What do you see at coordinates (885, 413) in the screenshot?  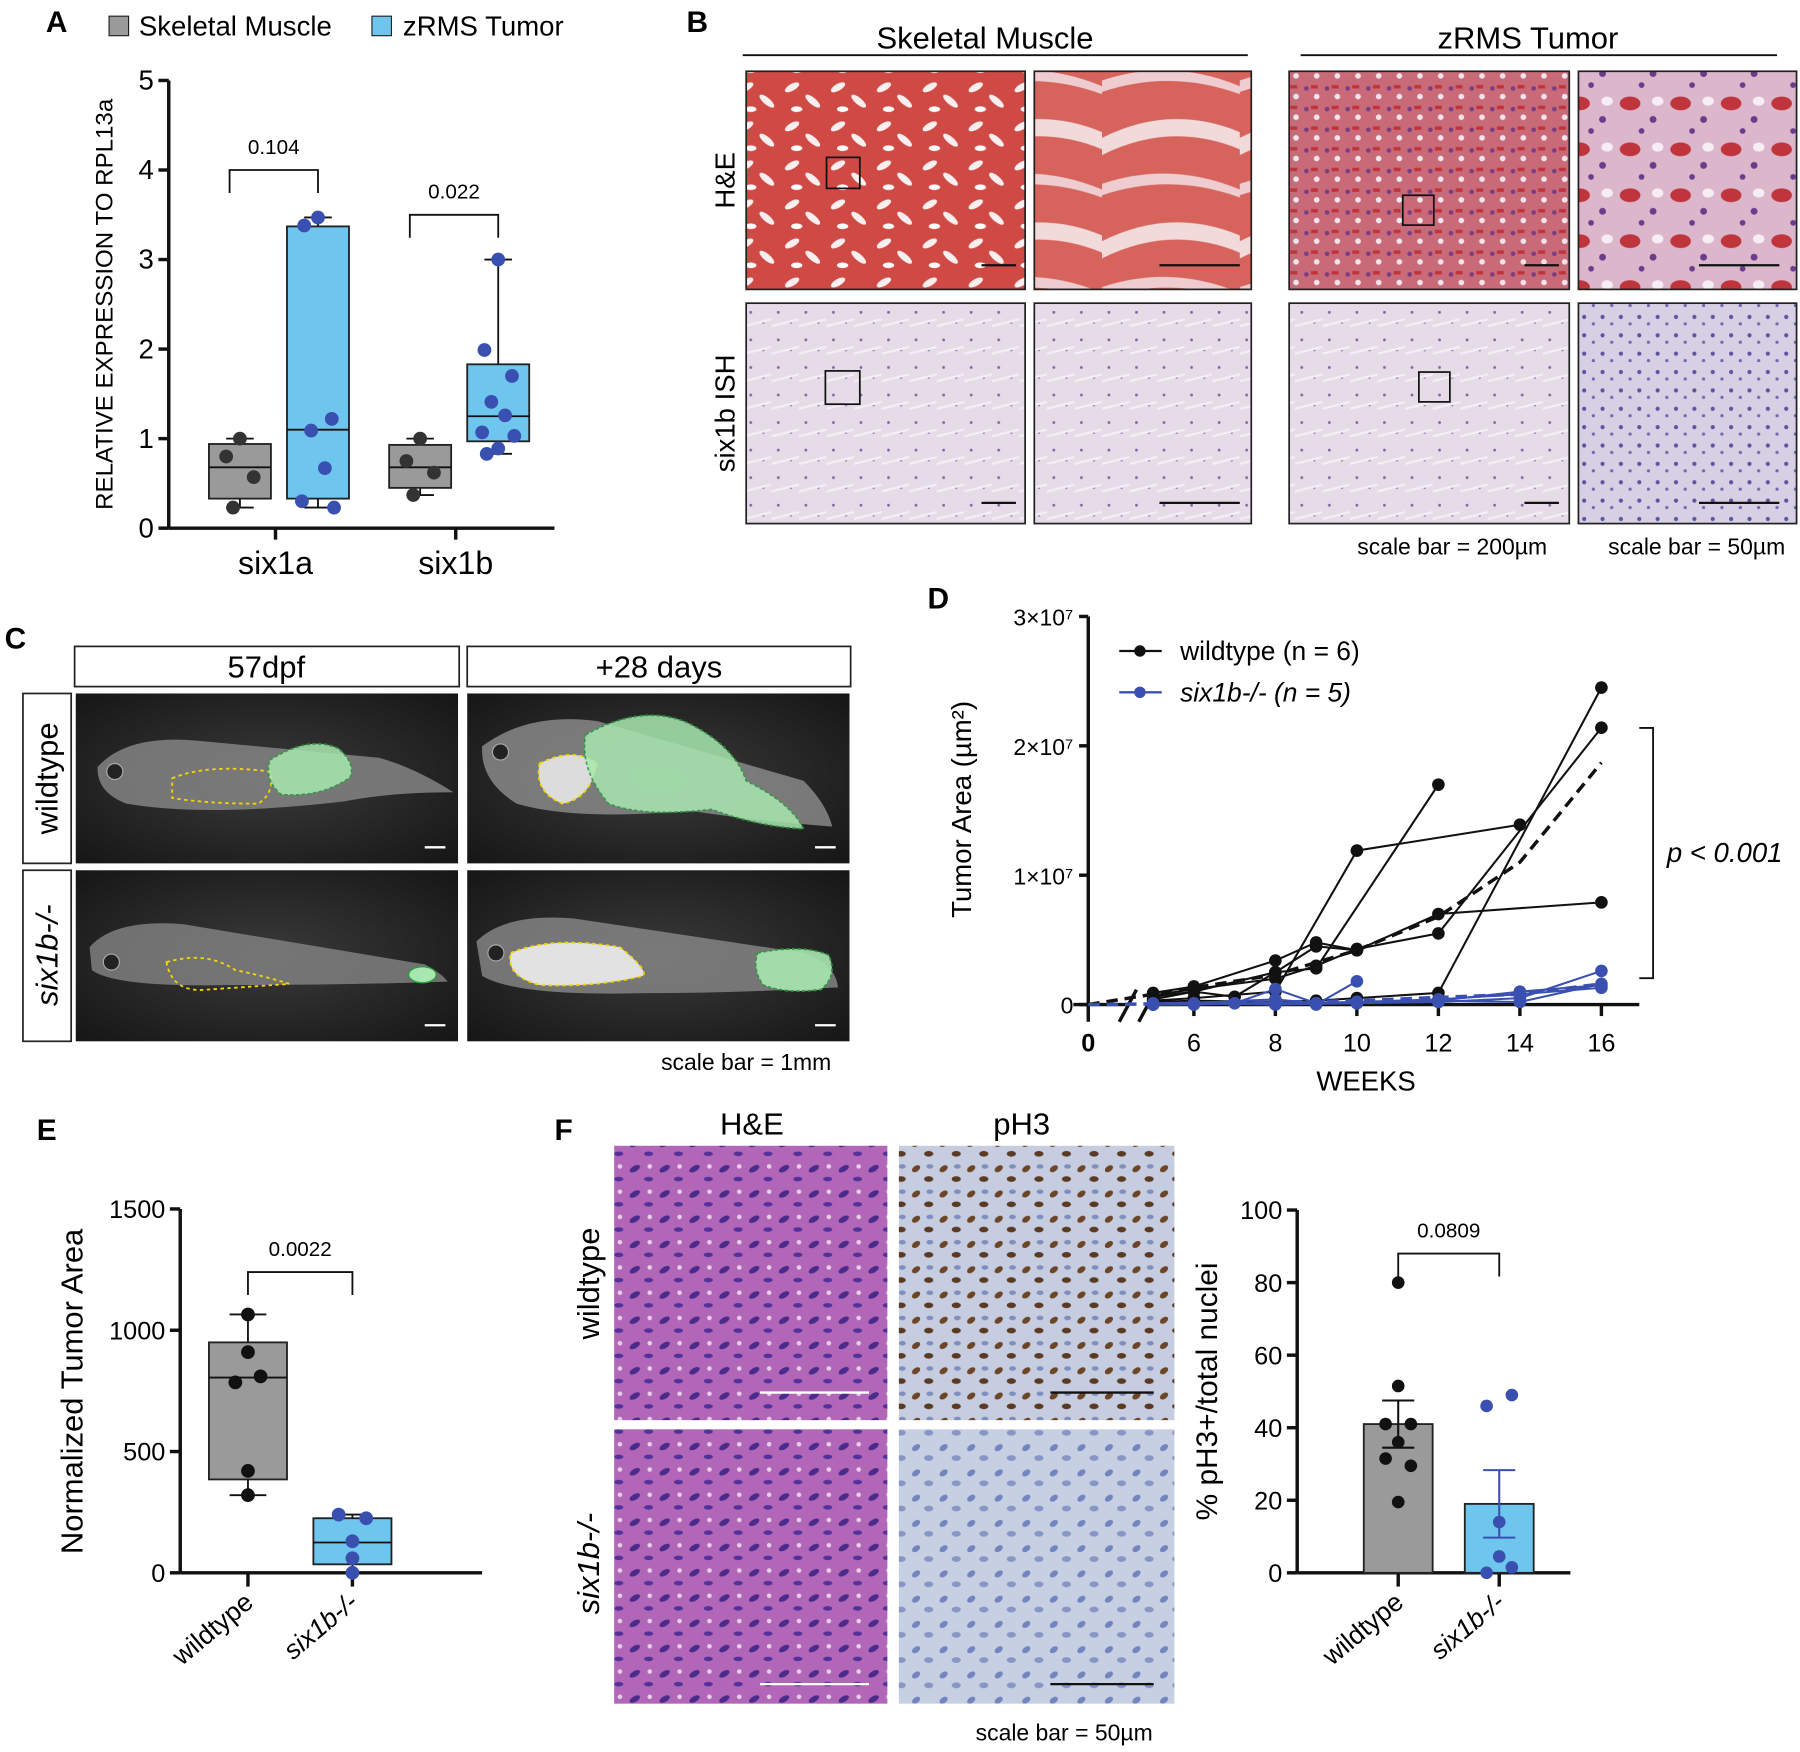 I see `histology-muscle-ish-low` at bounding box center [885, 413].